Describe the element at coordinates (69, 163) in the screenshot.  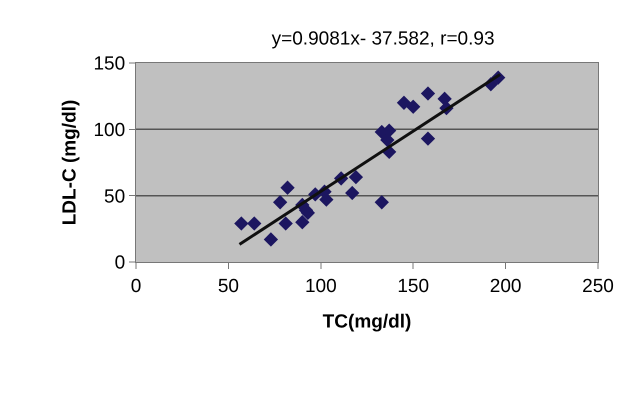
I see `y-axis-title: LDL-C (mg/dl)` at that location.